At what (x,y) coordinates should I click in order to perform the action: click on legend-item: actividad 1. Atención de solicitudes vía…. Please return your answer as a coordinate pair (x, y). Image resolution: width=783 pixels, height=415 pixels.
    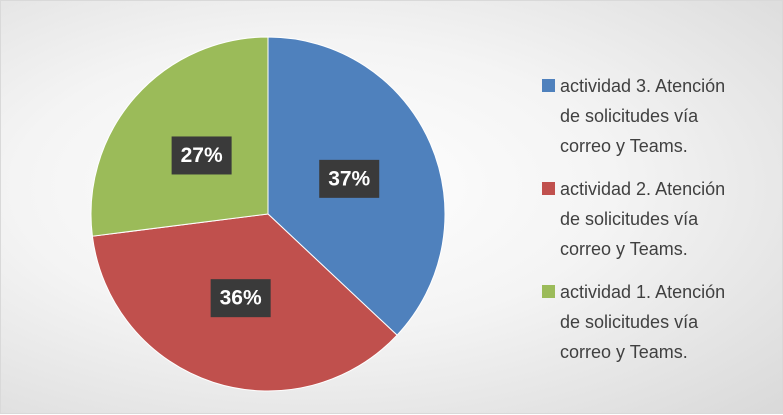
    Looking at the image, I should click on (642, 322).